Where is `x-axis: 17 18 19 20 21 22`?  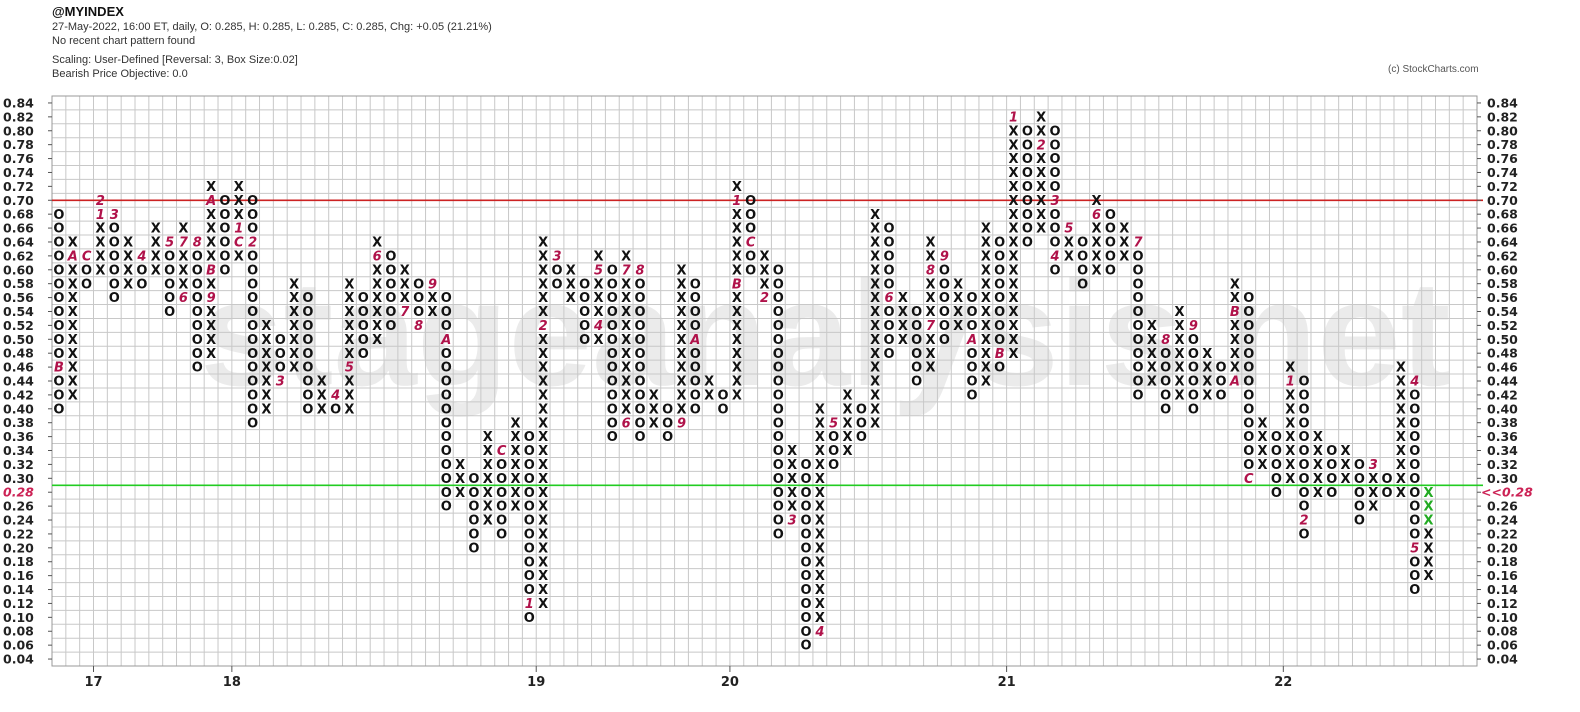
x-axis: 17 18 19 20 21 22 is located at coordinates (688, 678).